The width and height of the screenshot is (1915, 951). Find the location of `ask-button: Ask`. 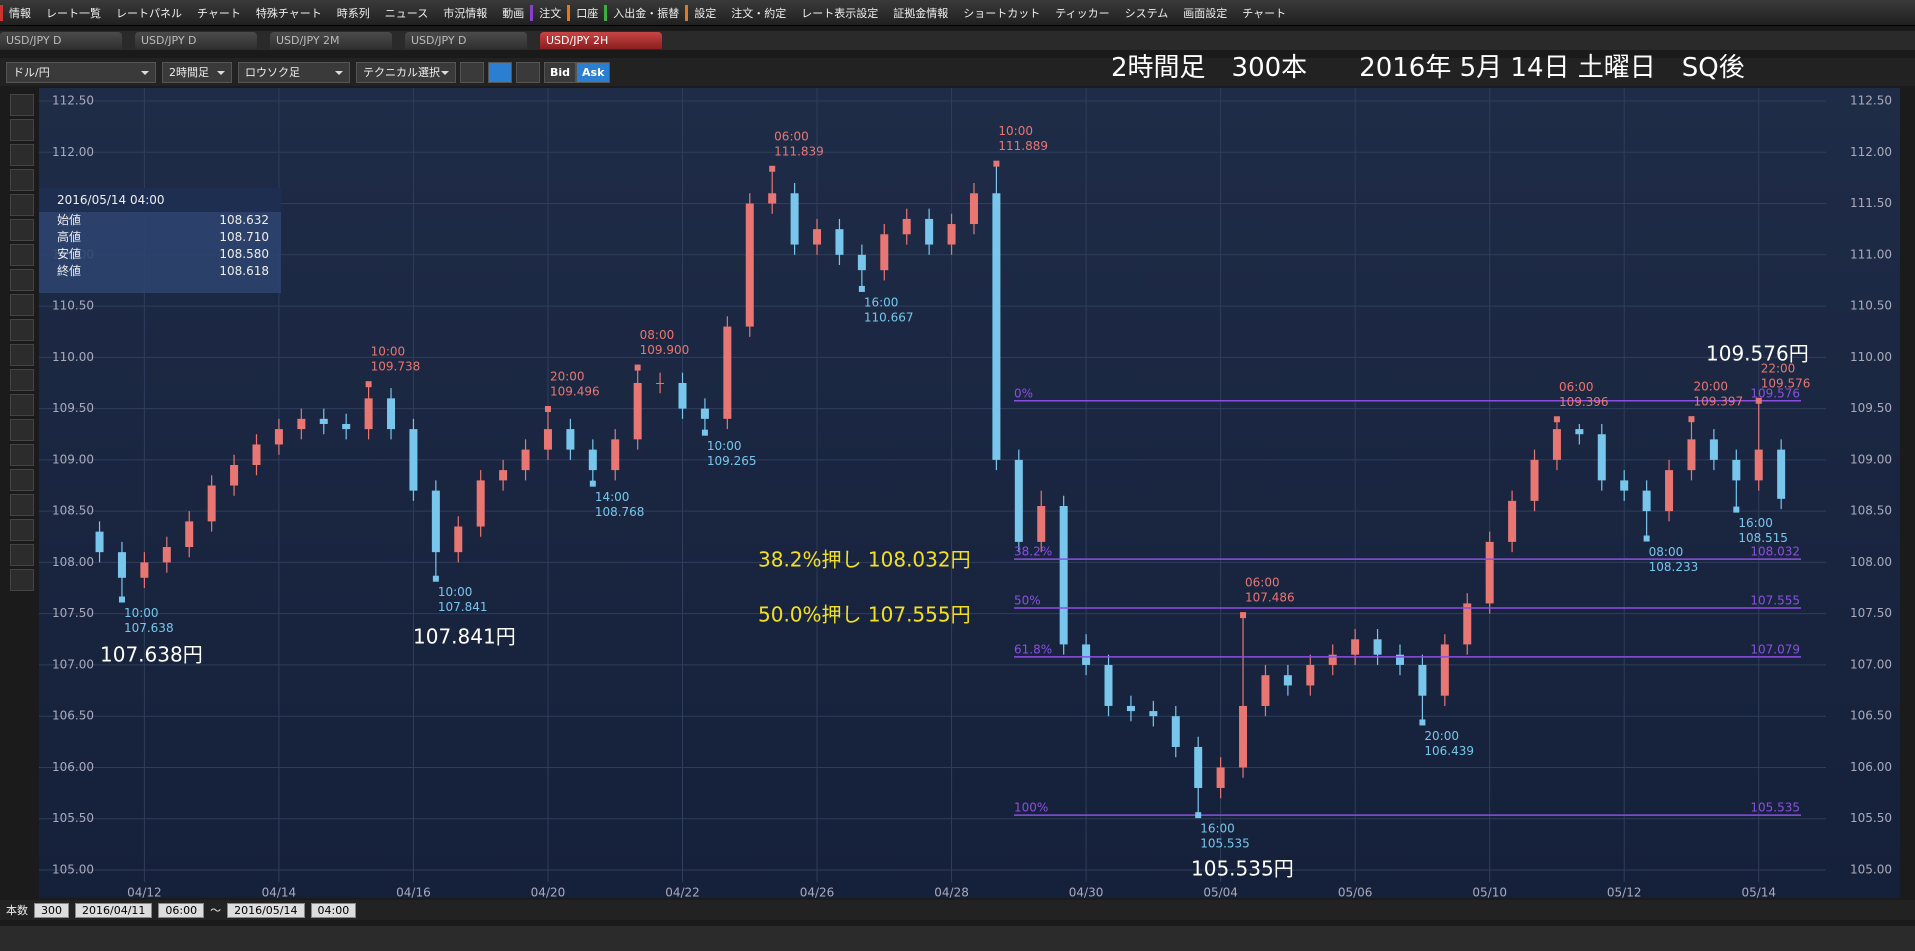

ask-button: Ask is located at coordinates (593, 72).